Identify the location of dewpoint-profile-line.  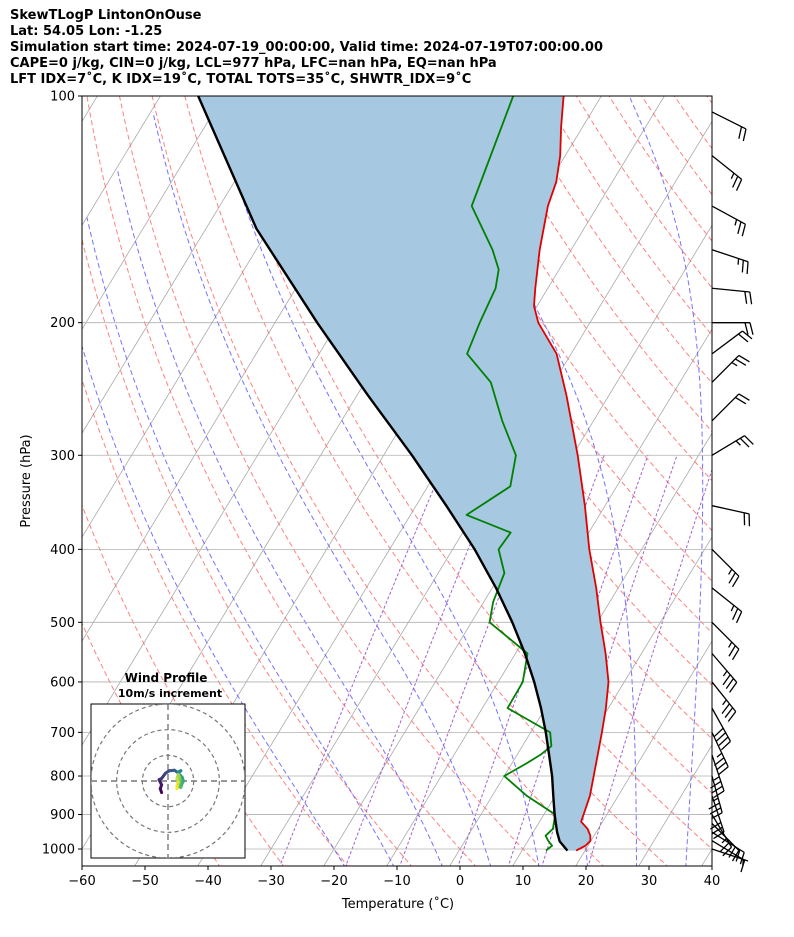
(511, 474).